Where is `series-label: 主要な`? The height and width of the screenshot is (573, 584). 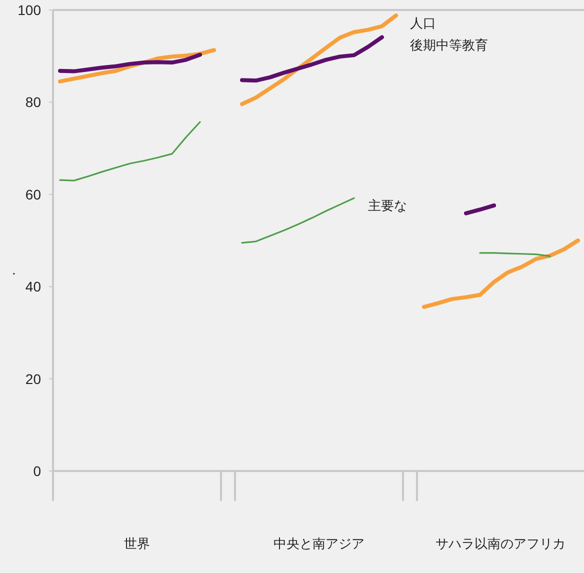 series-label: 主要な is located at coordinates (387, 206).